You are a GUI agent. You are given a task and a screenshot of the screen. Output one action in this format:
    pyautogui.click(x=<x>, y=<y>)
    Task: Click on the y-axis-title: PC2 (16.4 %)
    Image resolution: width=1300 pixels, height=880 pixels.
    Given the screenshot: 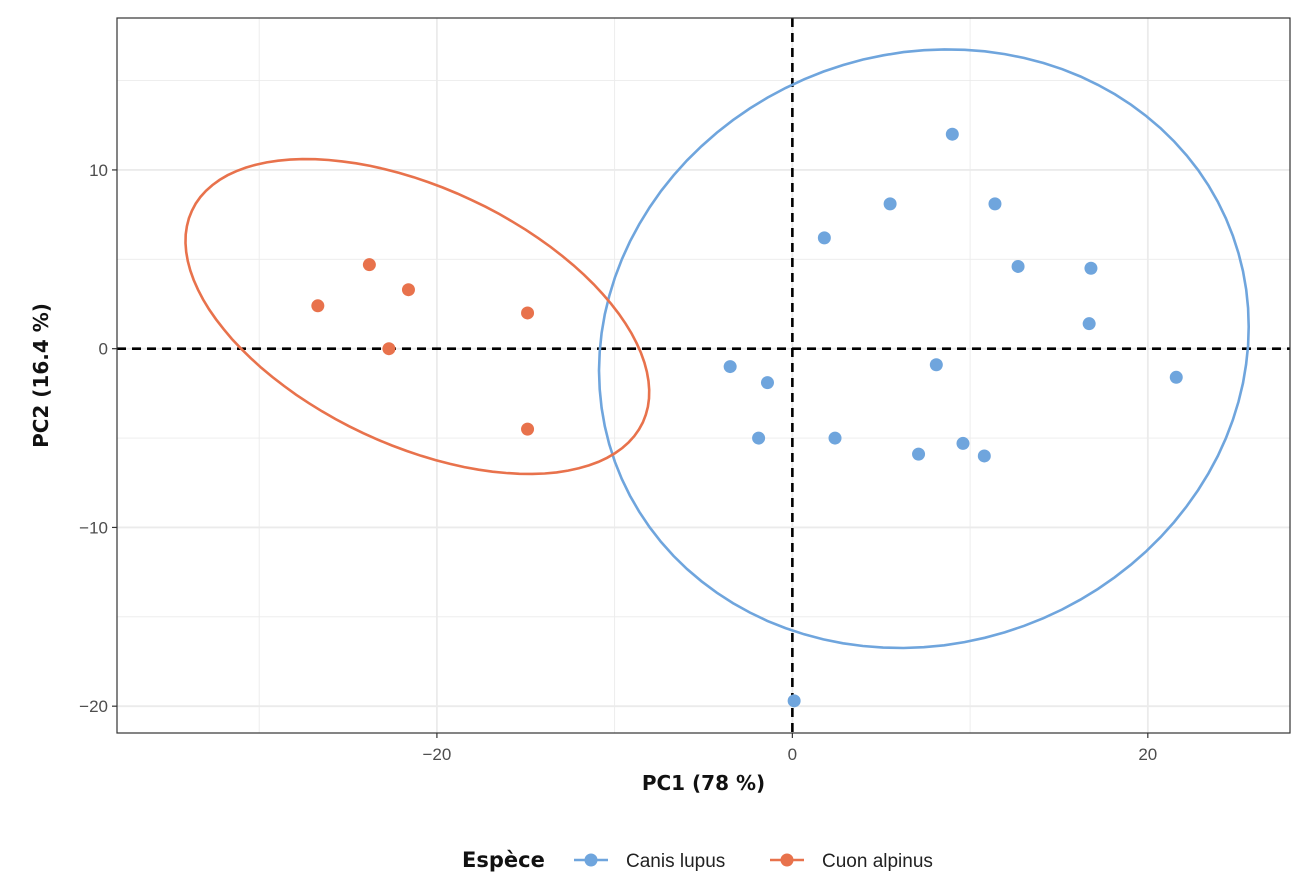 What is the action you would take?
    pyautogui.click(x=41, y=375)
    